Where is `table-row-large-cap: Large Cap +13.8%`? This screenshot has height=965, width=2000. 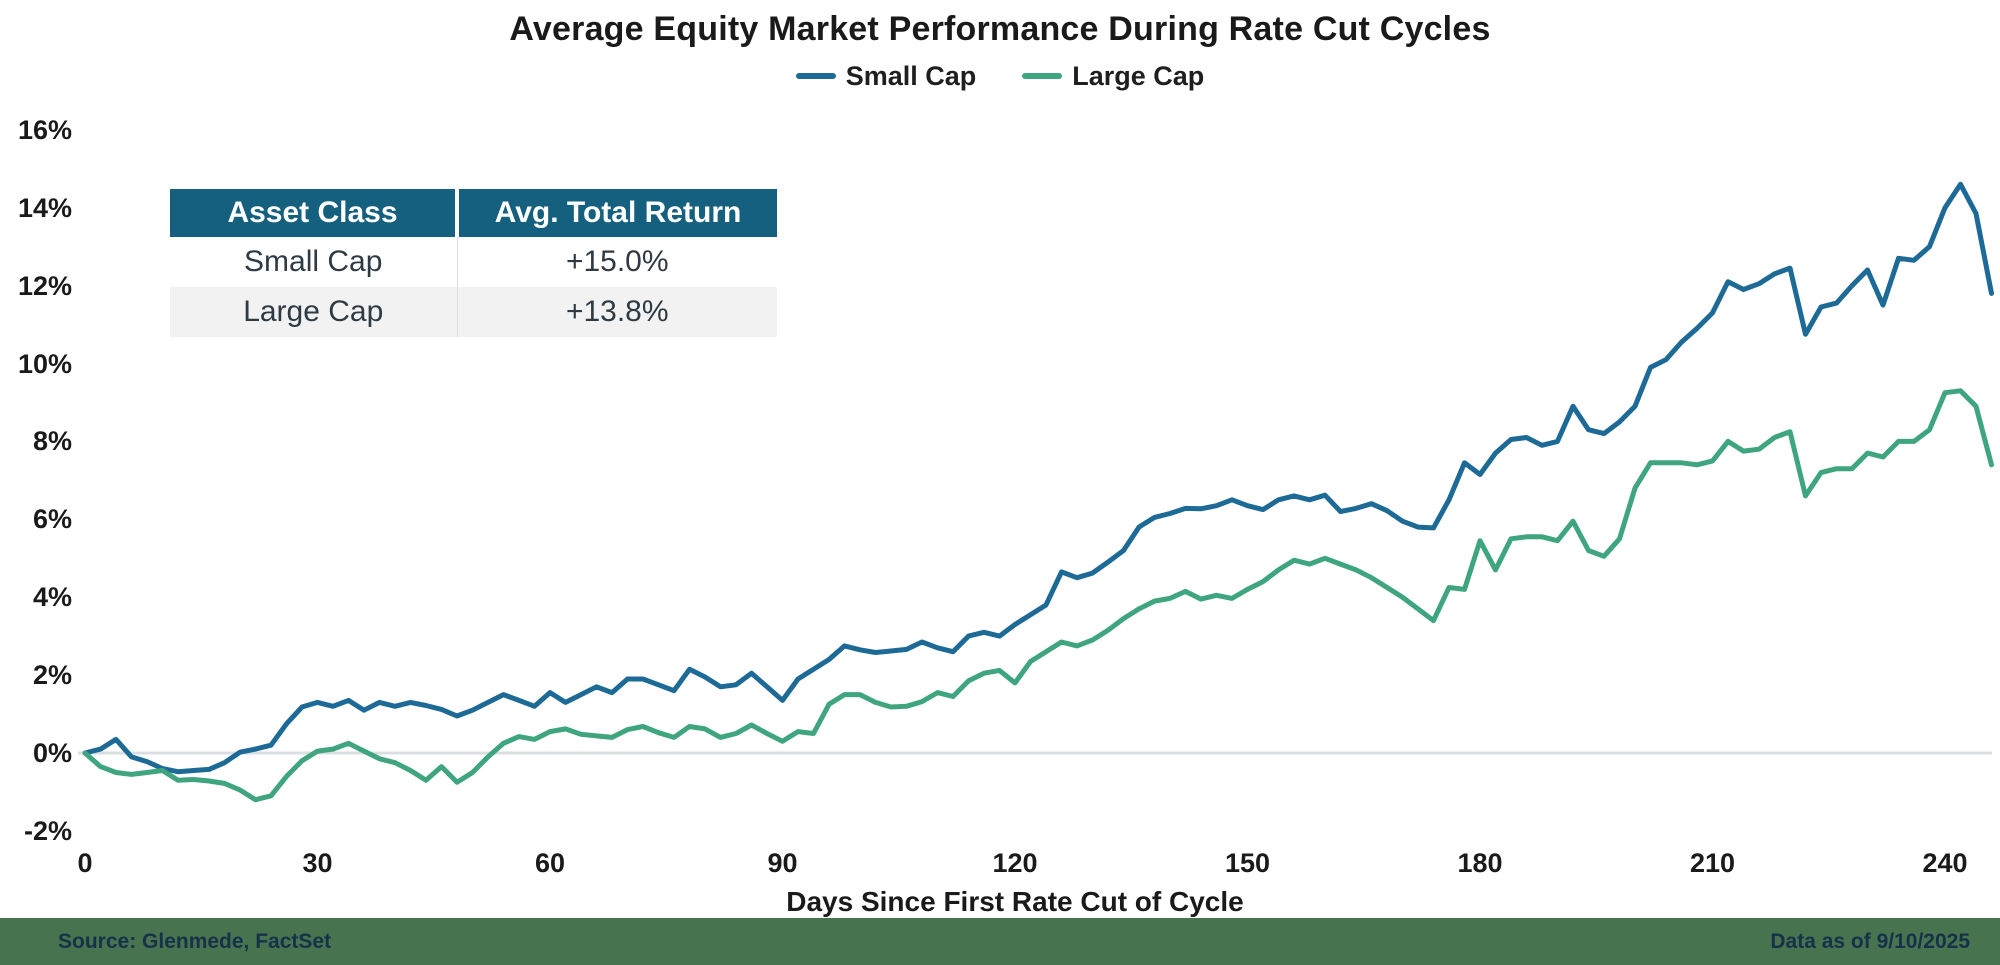 table-row-large-cap: Large Cap +13.8% is located at coordinates (473, 312).